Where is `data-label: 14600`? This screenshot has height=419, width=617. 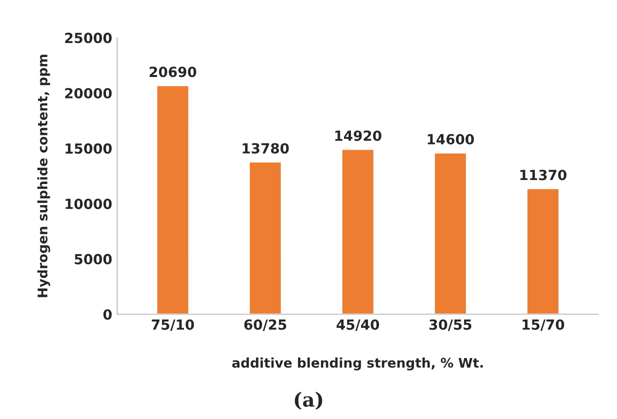
data-label: 14600 is located at coordinates (451, 139).